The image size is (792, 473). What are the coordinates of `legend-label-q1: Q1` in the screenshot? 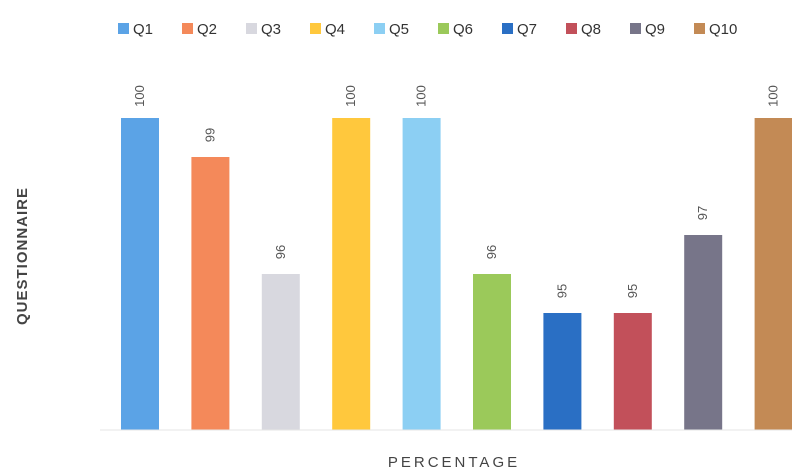 It's located at (143, 29).